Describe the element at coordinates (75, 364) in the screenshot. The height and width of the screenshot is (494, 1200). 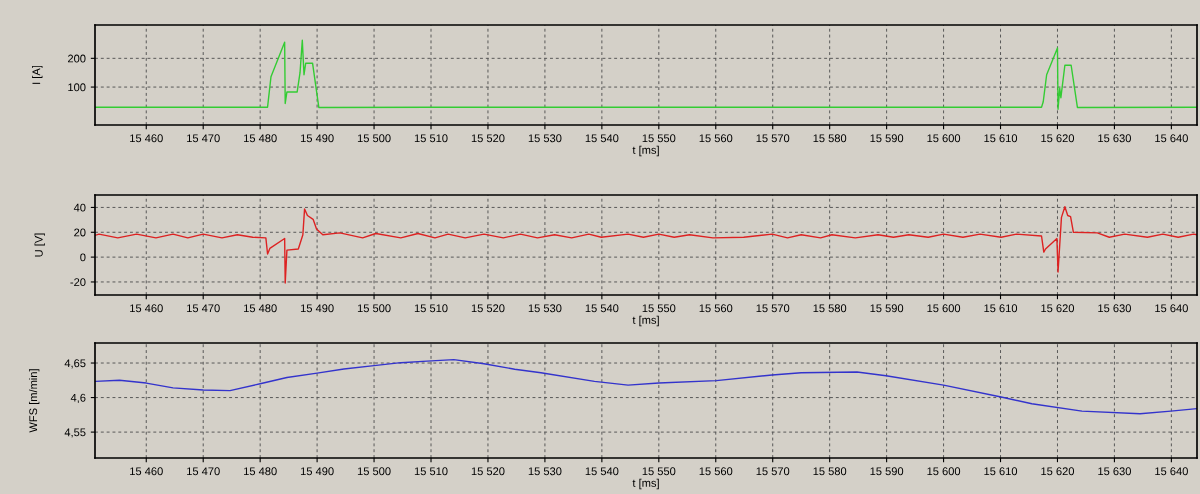
I see `y-tick-label: 4,65` at that location.